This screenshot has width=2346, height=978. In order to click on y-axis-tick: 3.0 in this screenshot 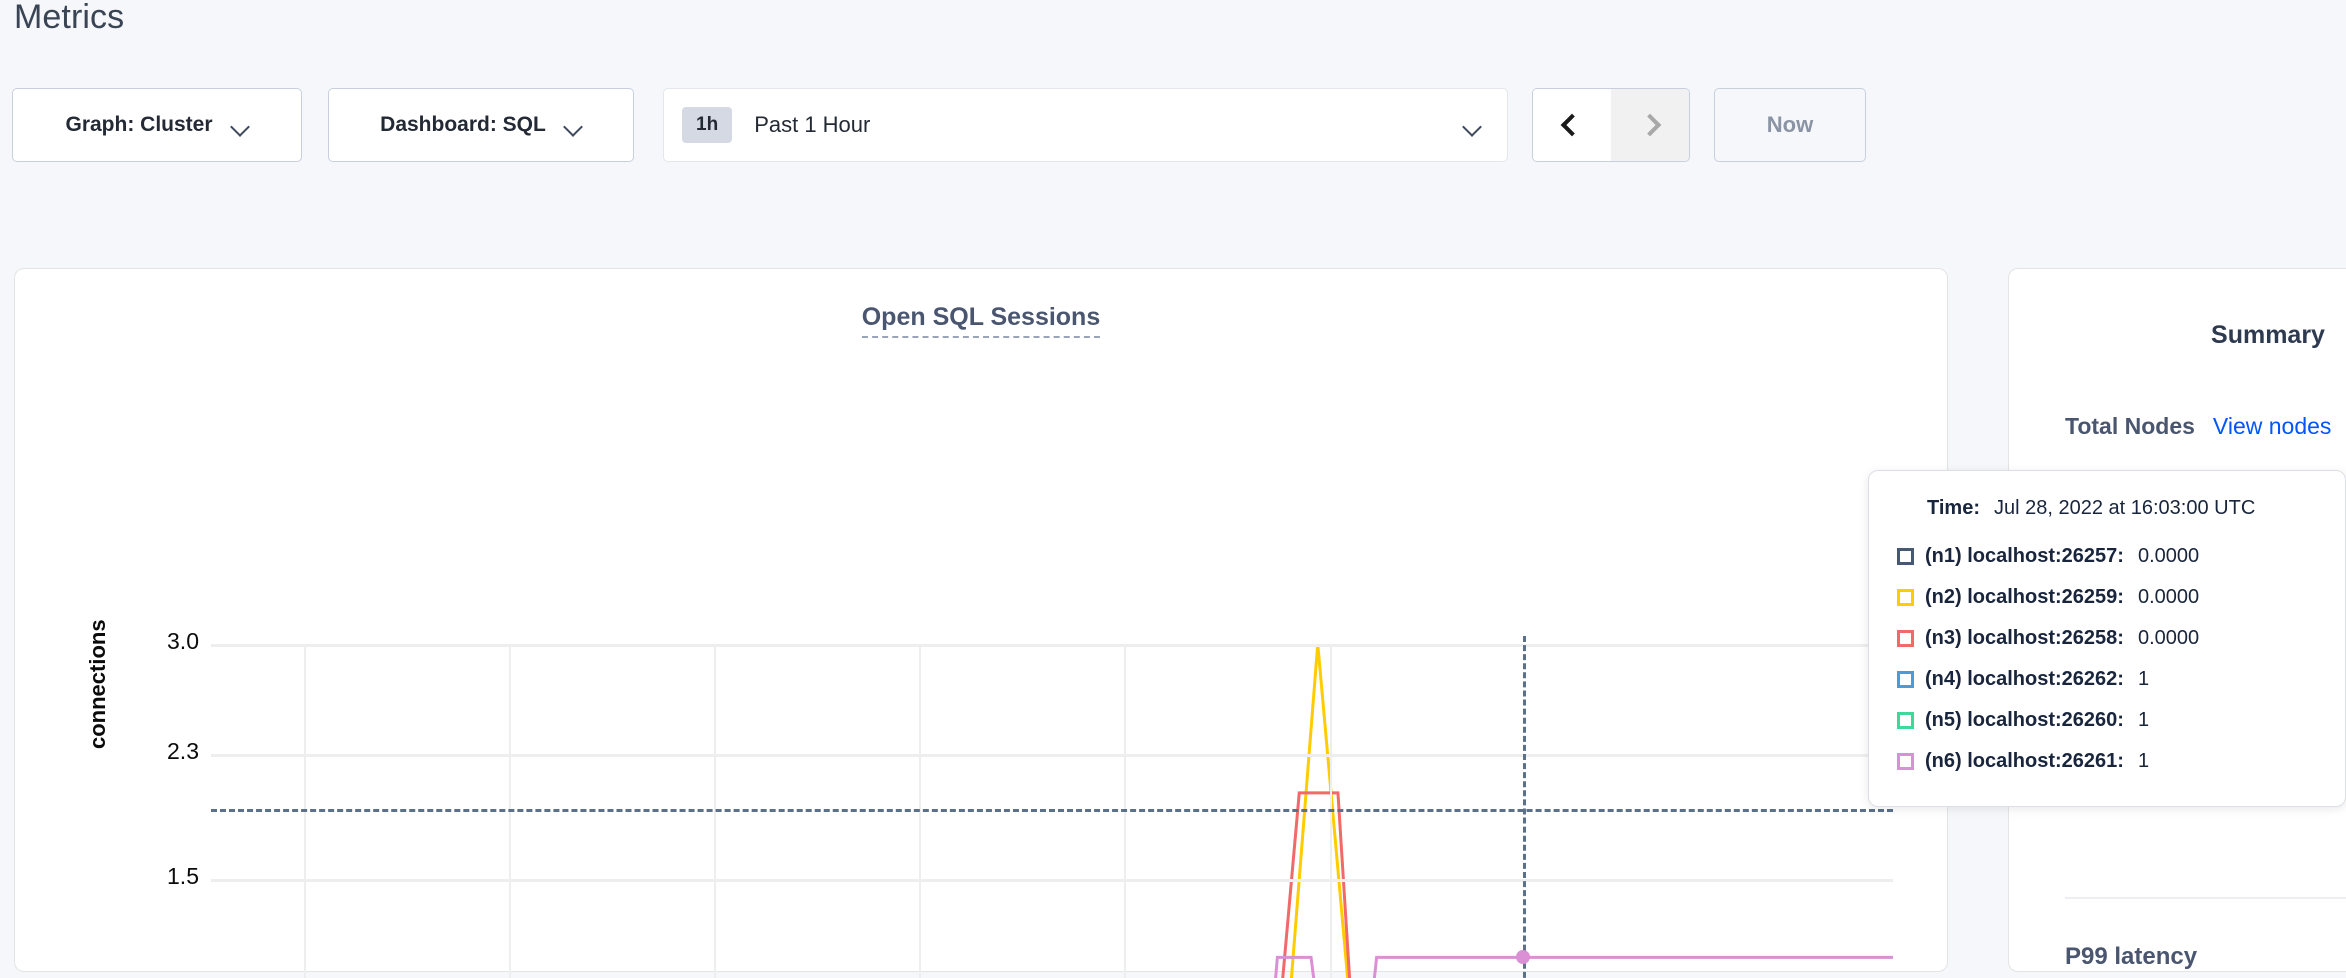, I will do `click(183, 641)`.